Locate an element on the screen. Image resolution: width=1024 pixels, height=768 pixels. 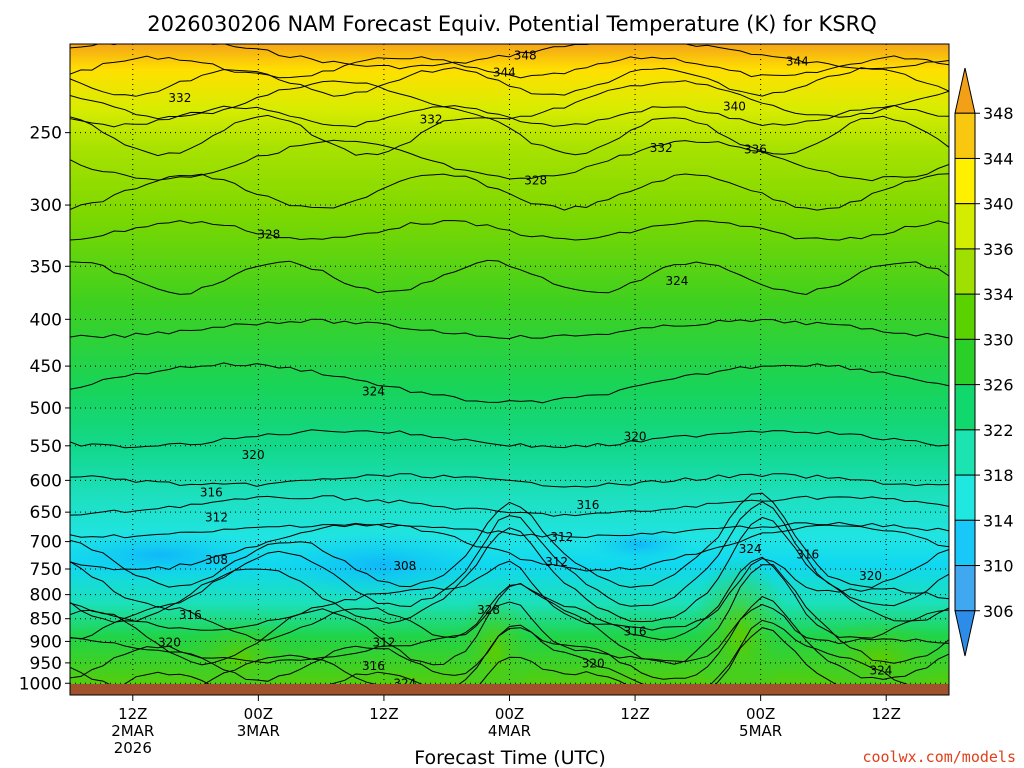
y-tick-label: 950 is located at coordinates (46, 664).